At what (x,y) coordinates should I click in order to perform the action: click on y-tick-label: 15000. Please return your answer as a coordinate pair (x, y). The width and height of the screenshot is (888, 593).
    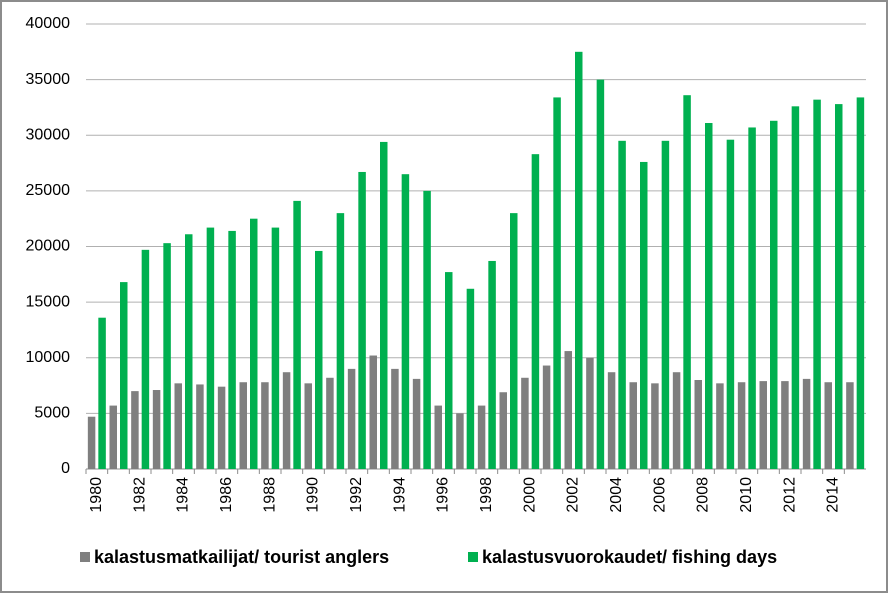
    Looking at the image, I should click on (48, 301).